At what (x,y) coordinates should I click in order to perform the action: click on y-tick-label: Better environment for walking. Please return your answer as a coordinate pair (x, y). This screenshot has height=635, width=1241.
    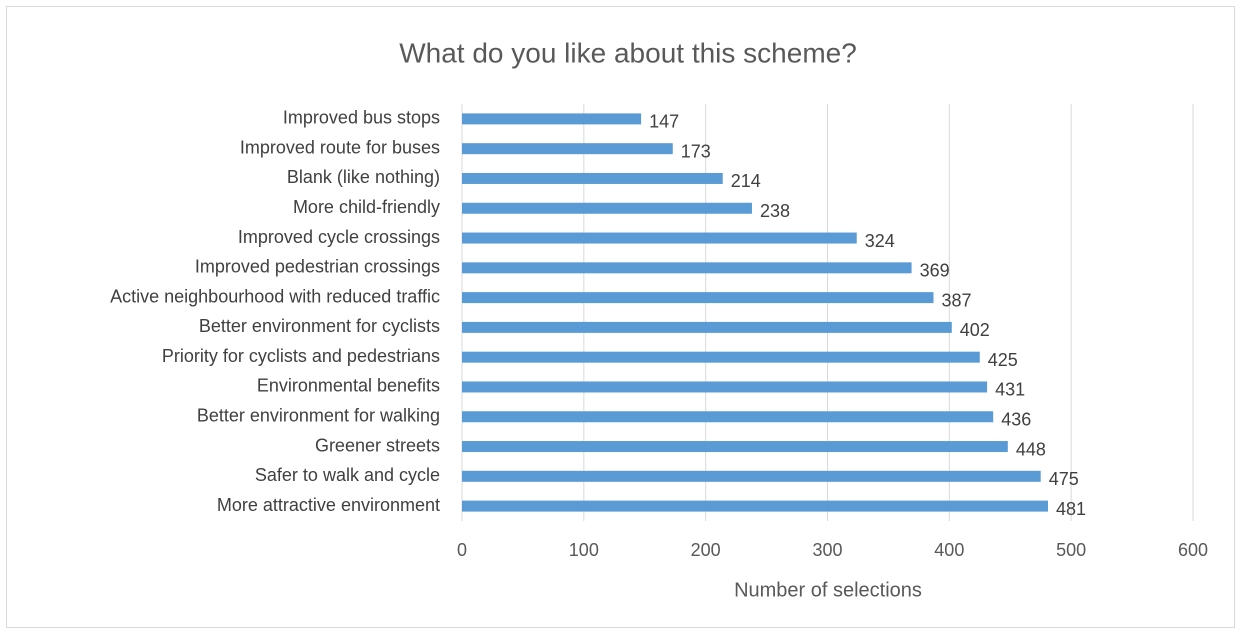
    Looking at the image, I should click on (318, 416).